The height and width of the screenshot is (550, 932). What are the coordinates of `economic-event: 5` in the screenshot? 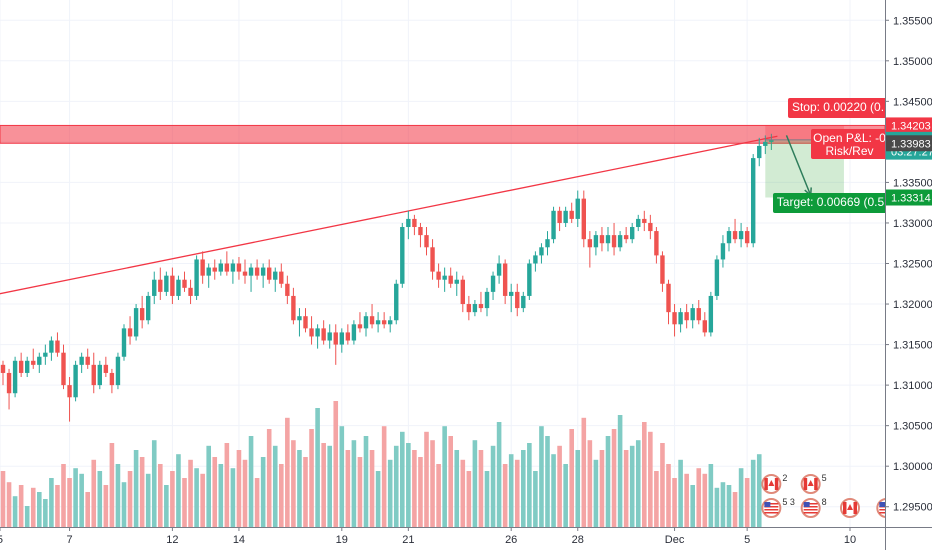 It's located at (813, 483).